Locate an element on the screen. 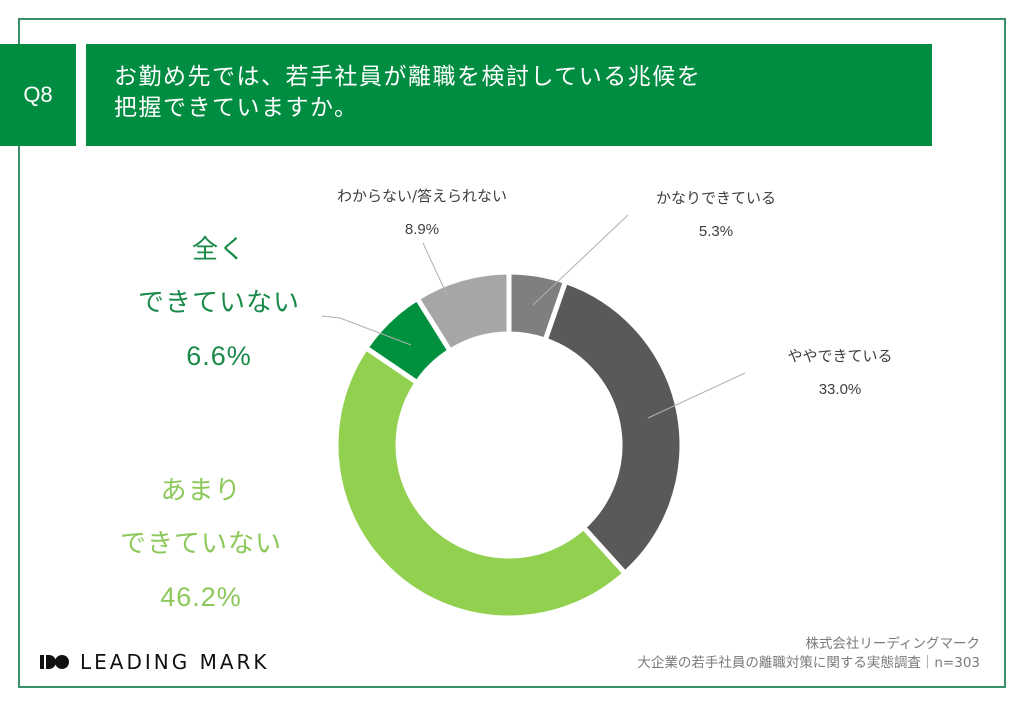  donut-slice-somewhat-able is located at coordinates (613, 427).